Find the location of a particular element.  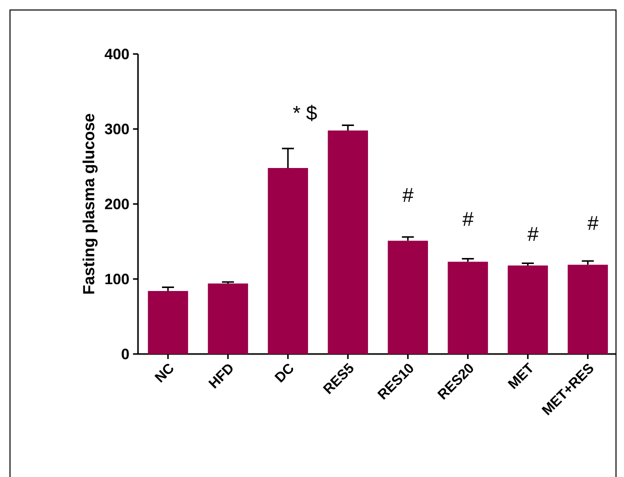

y-tick-label: 400 is located at coordinates (116, 54).